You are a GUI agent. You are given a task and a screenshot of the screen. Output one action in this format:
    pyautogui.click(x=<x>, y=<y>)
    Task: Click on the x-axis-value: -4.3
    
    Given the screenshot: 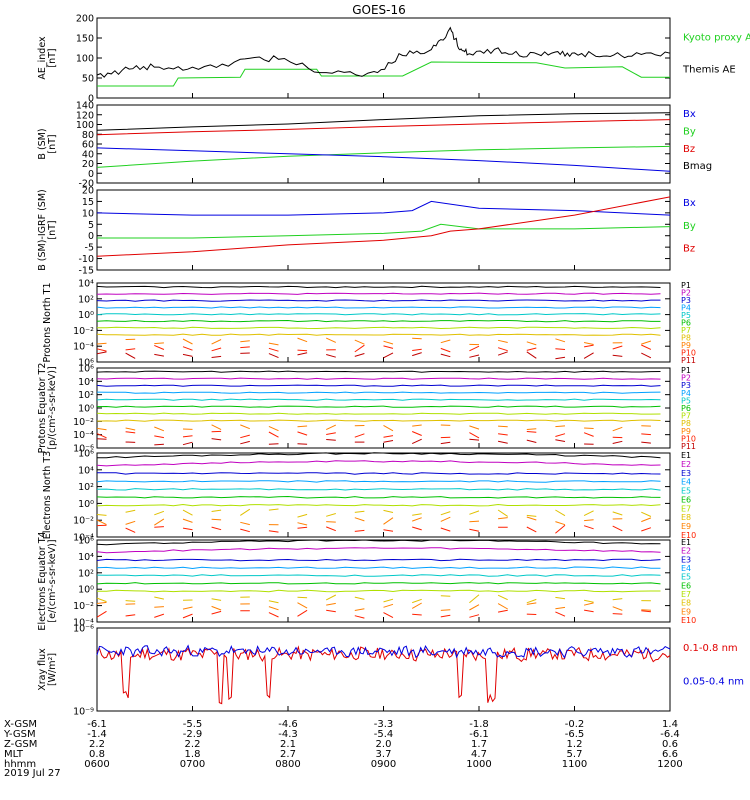 What is the action you would take?
    pyautogui.click(x=288, y=734)
    